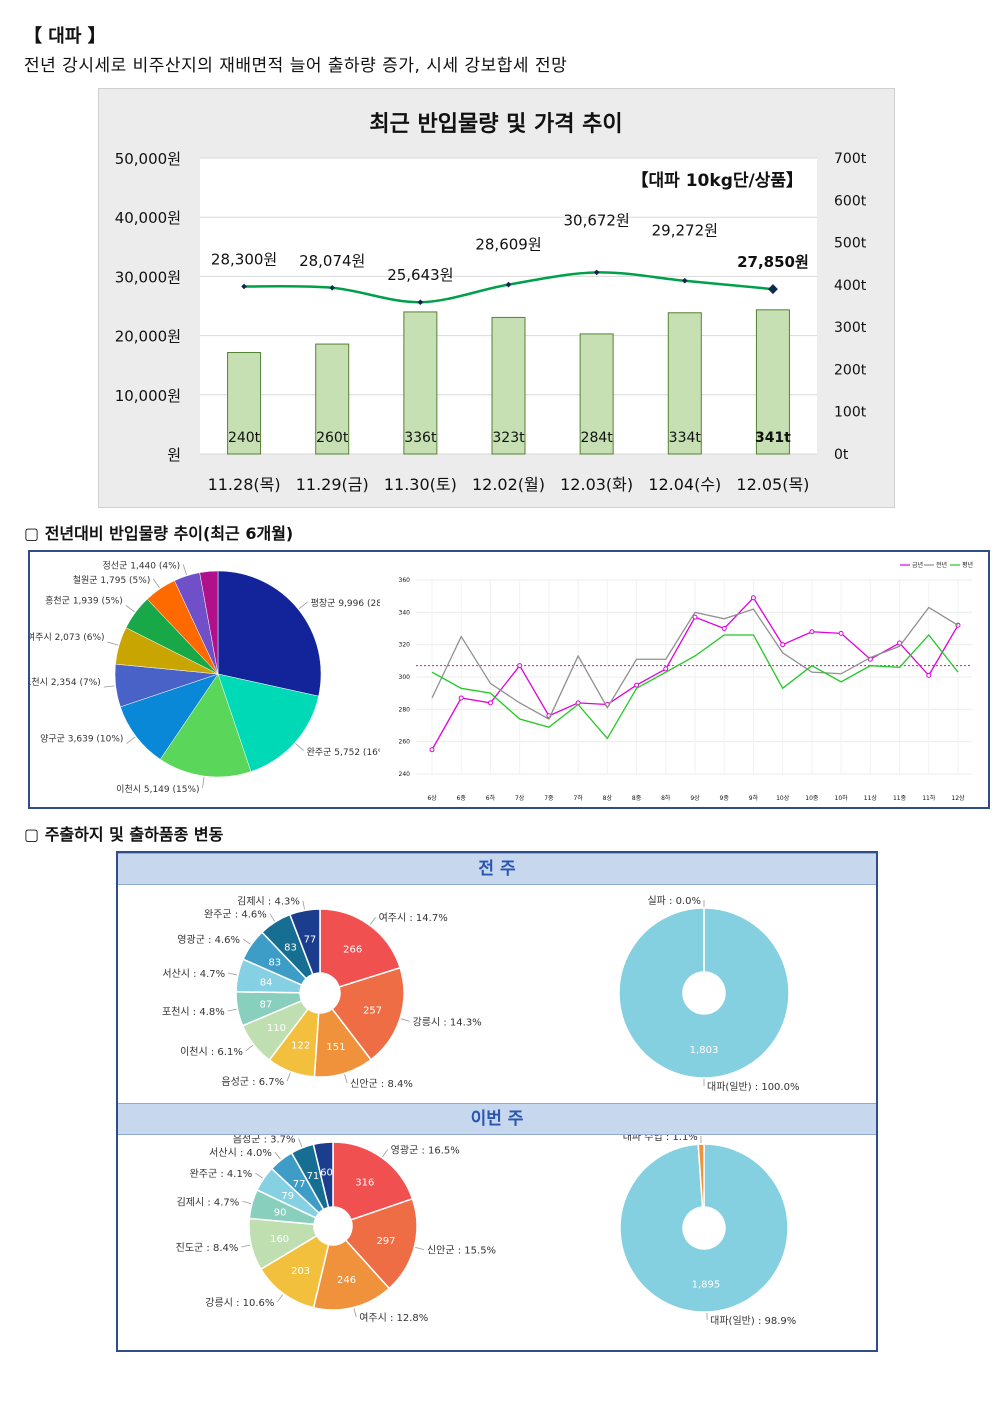 The height and width of the screenshot is (1403, 992). Describe the element at coordinates (520, 798) in the screenshot. I see `x-tick-label: 7상` at that location.